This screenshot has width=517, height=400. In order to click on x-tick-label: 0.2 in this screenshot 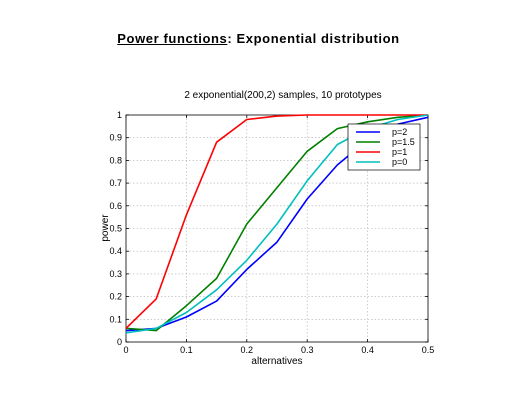, I will do `click(247, 350)`.